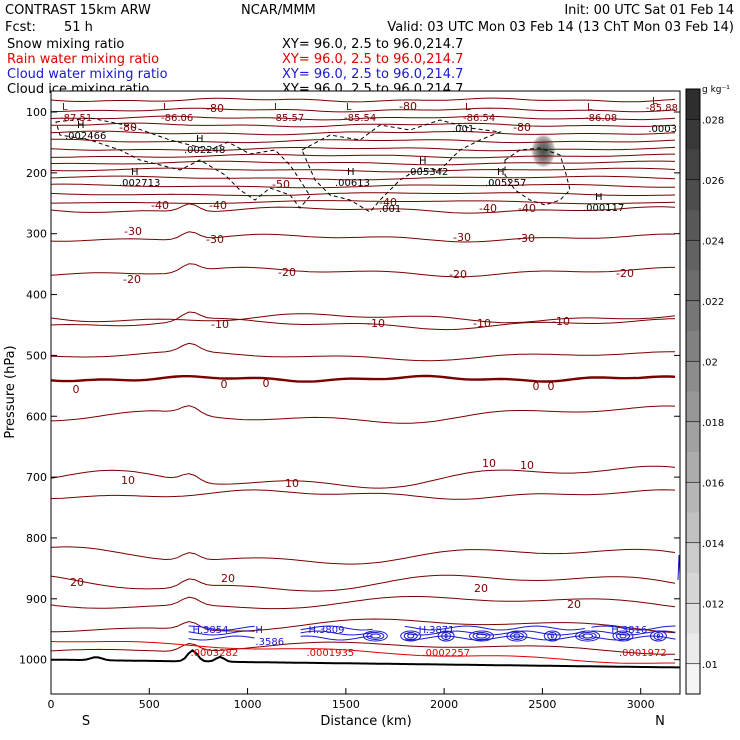 Image resolution: width=740 pixels, height=740 pixels. Describe the element at coordinates (36, 477) in the screenshot. I see `y-tick-label: 700` at that location.